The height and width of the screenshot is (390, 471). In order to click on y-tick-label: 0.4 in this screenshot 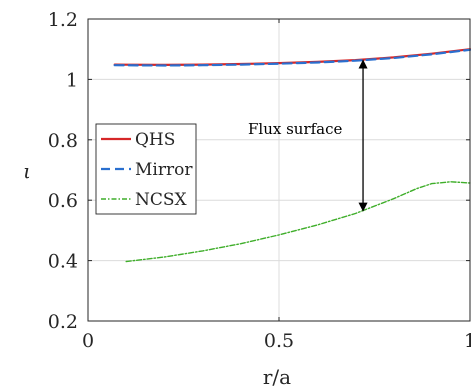, I will do `click(63, 262)`.